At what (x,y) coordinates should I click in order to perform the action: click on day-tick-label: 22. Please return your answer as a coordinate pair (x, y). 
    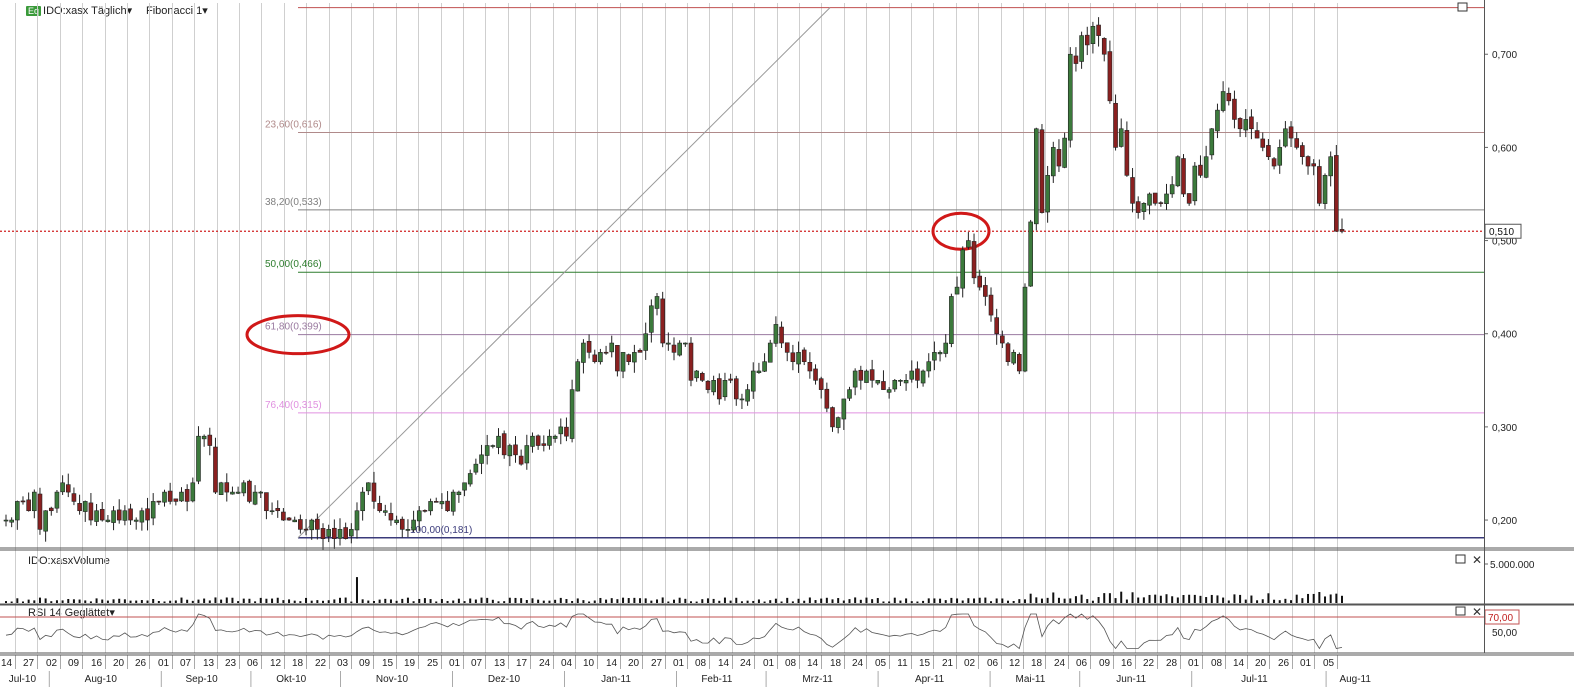
    Looking at the image, I should click on (1149, 663).